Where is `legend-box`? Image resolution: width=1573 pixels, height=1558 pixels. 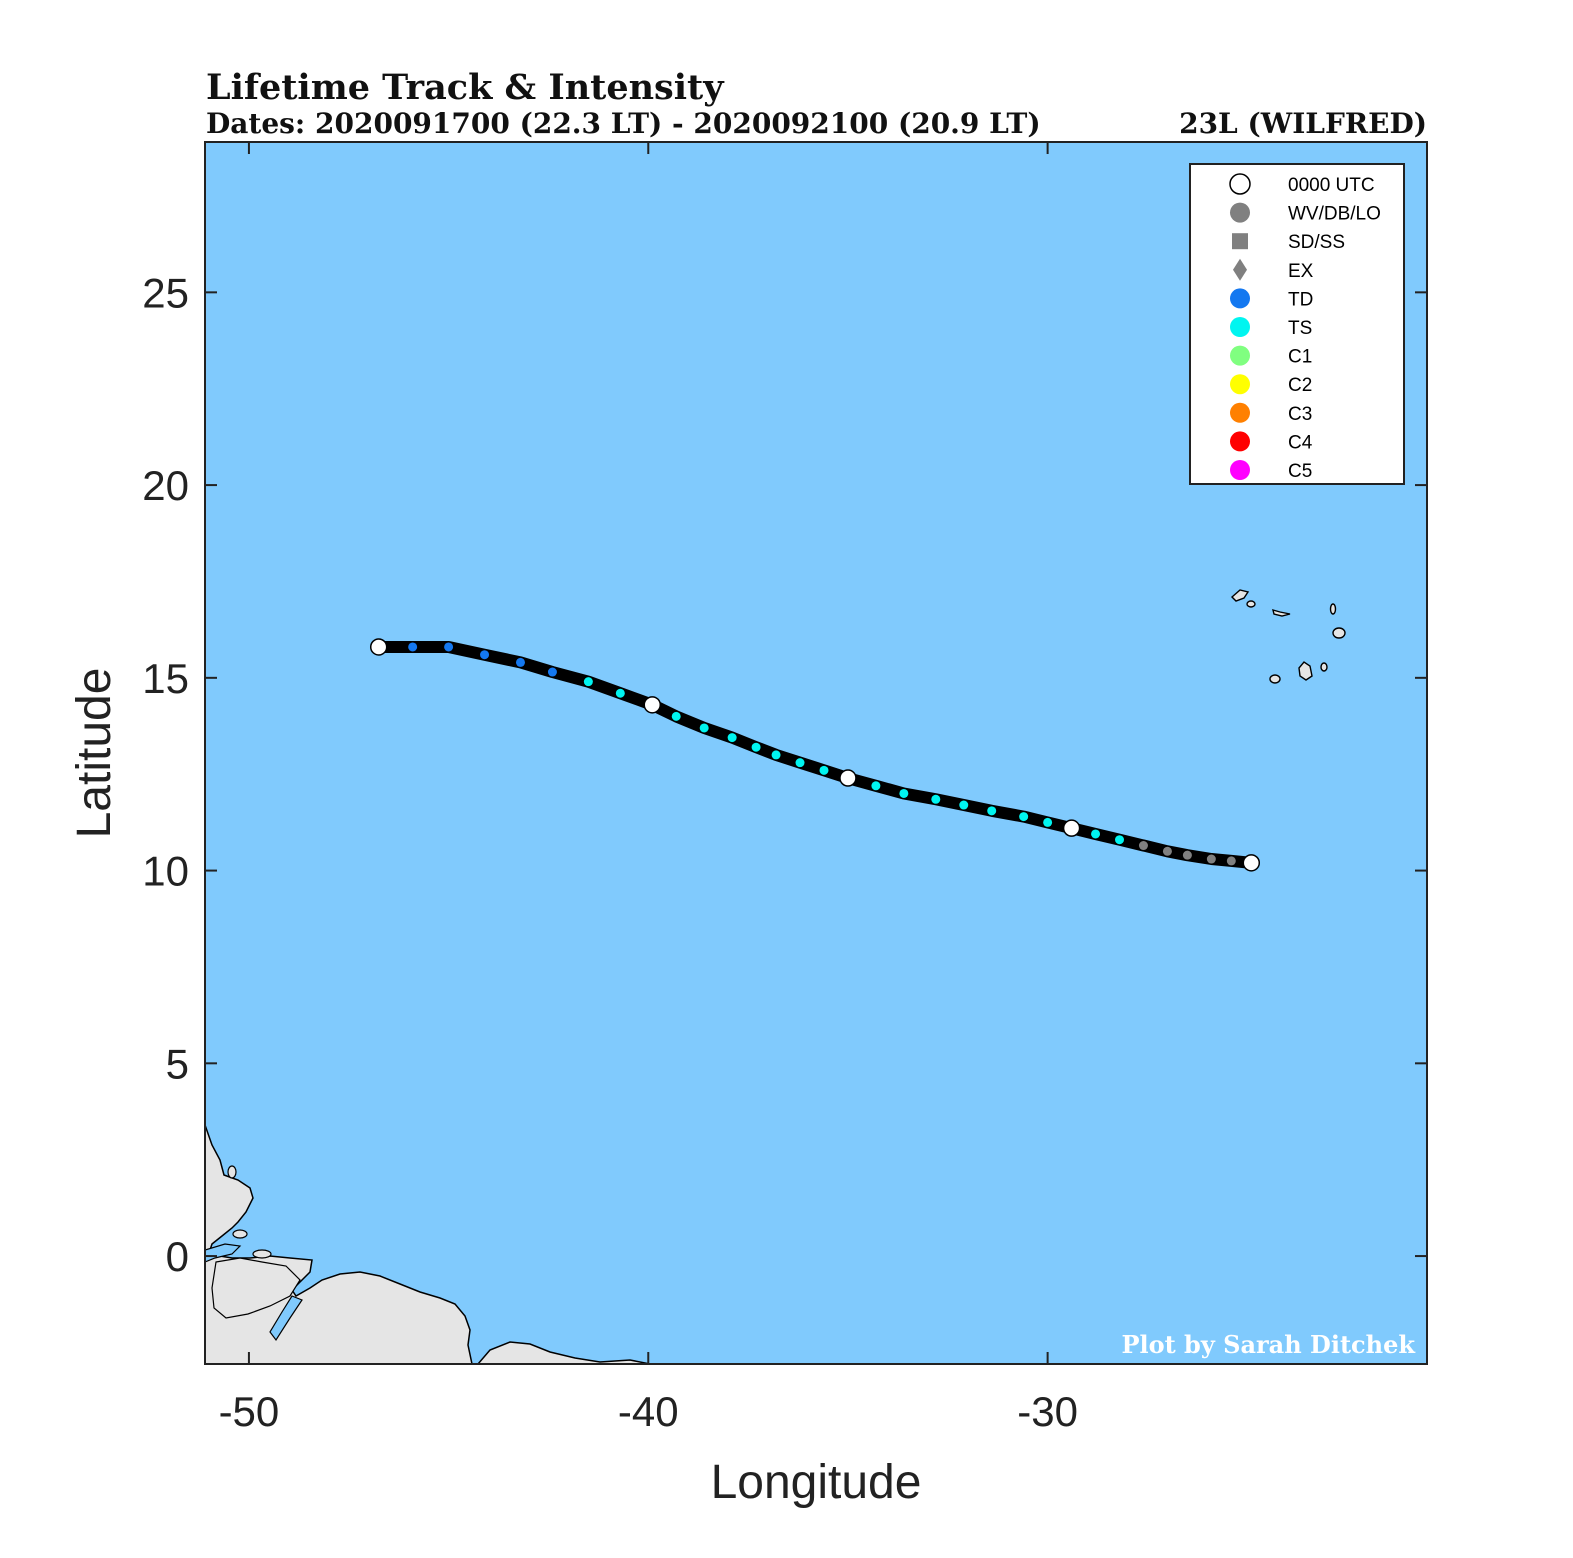 legend-box is located at coordinates (1297, 324).